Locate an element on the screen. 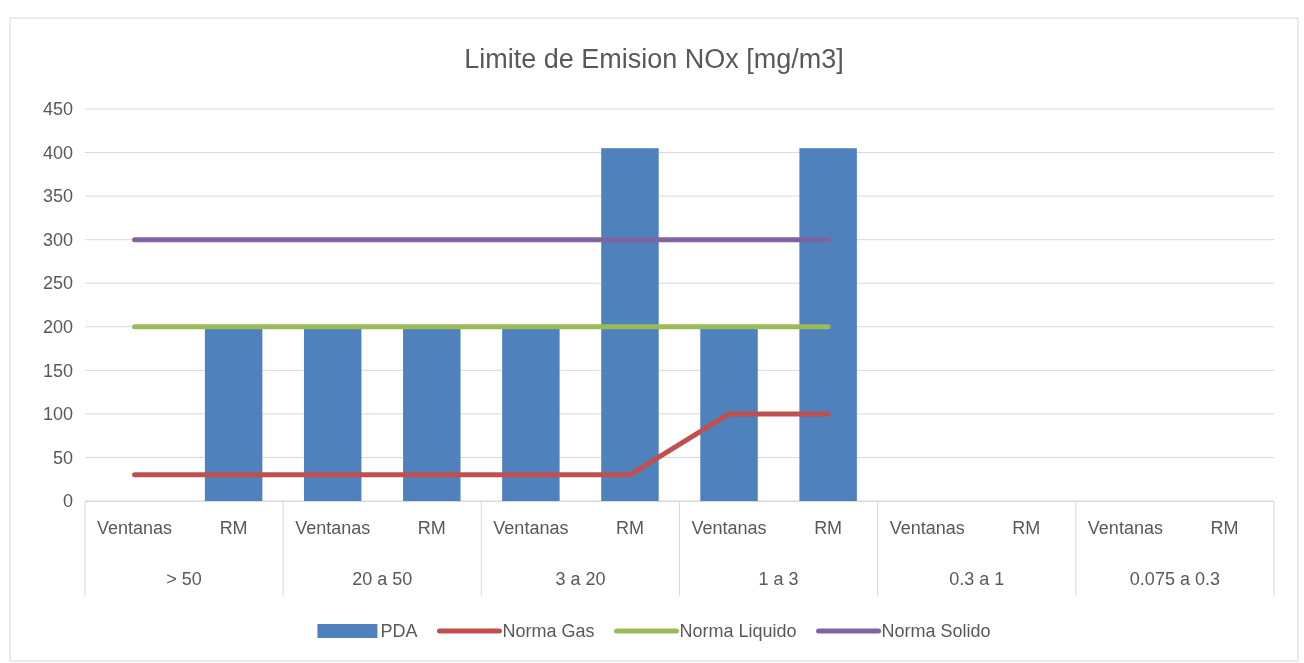 This screenshot has height=663, width=1304. legend-label: PDA is located at coordinates (399, 631).